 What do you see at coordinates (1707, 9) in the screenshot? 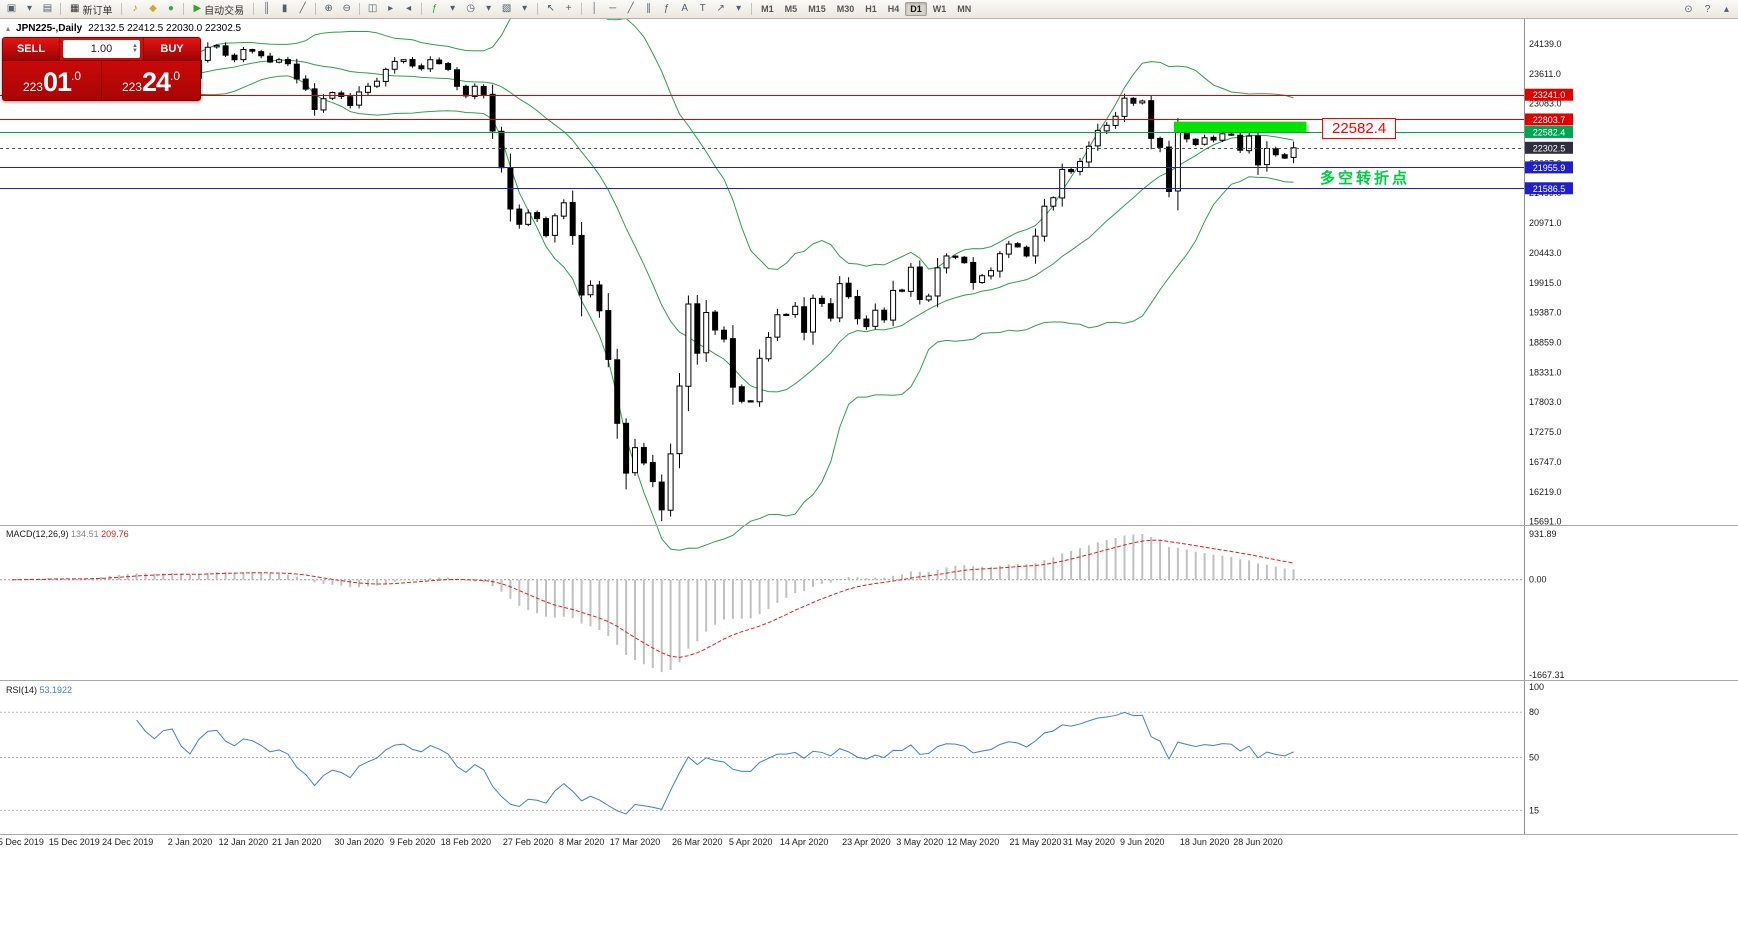
I see `help-icon: ?` at bounding box center [1707, 9].